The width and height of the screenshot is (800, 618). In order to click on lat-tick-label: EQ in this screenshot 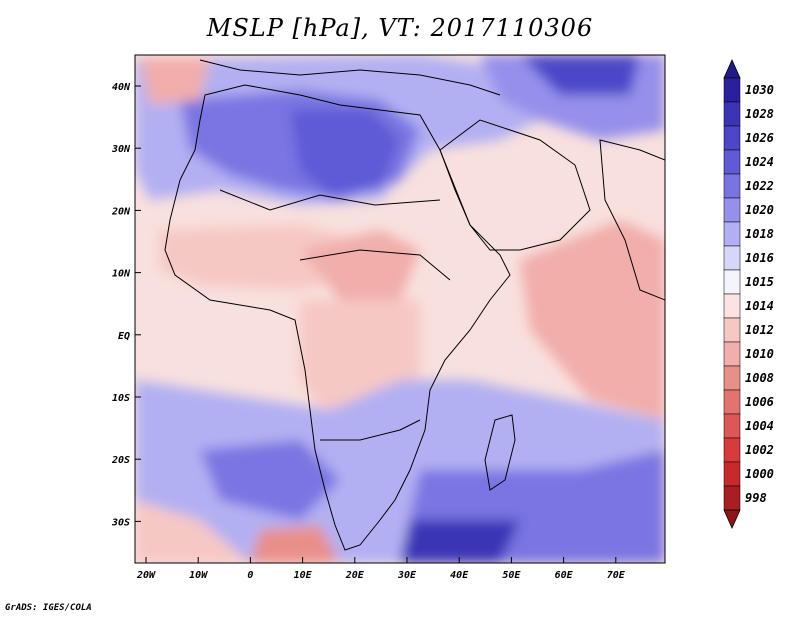, I will do `click(124, 336)`.